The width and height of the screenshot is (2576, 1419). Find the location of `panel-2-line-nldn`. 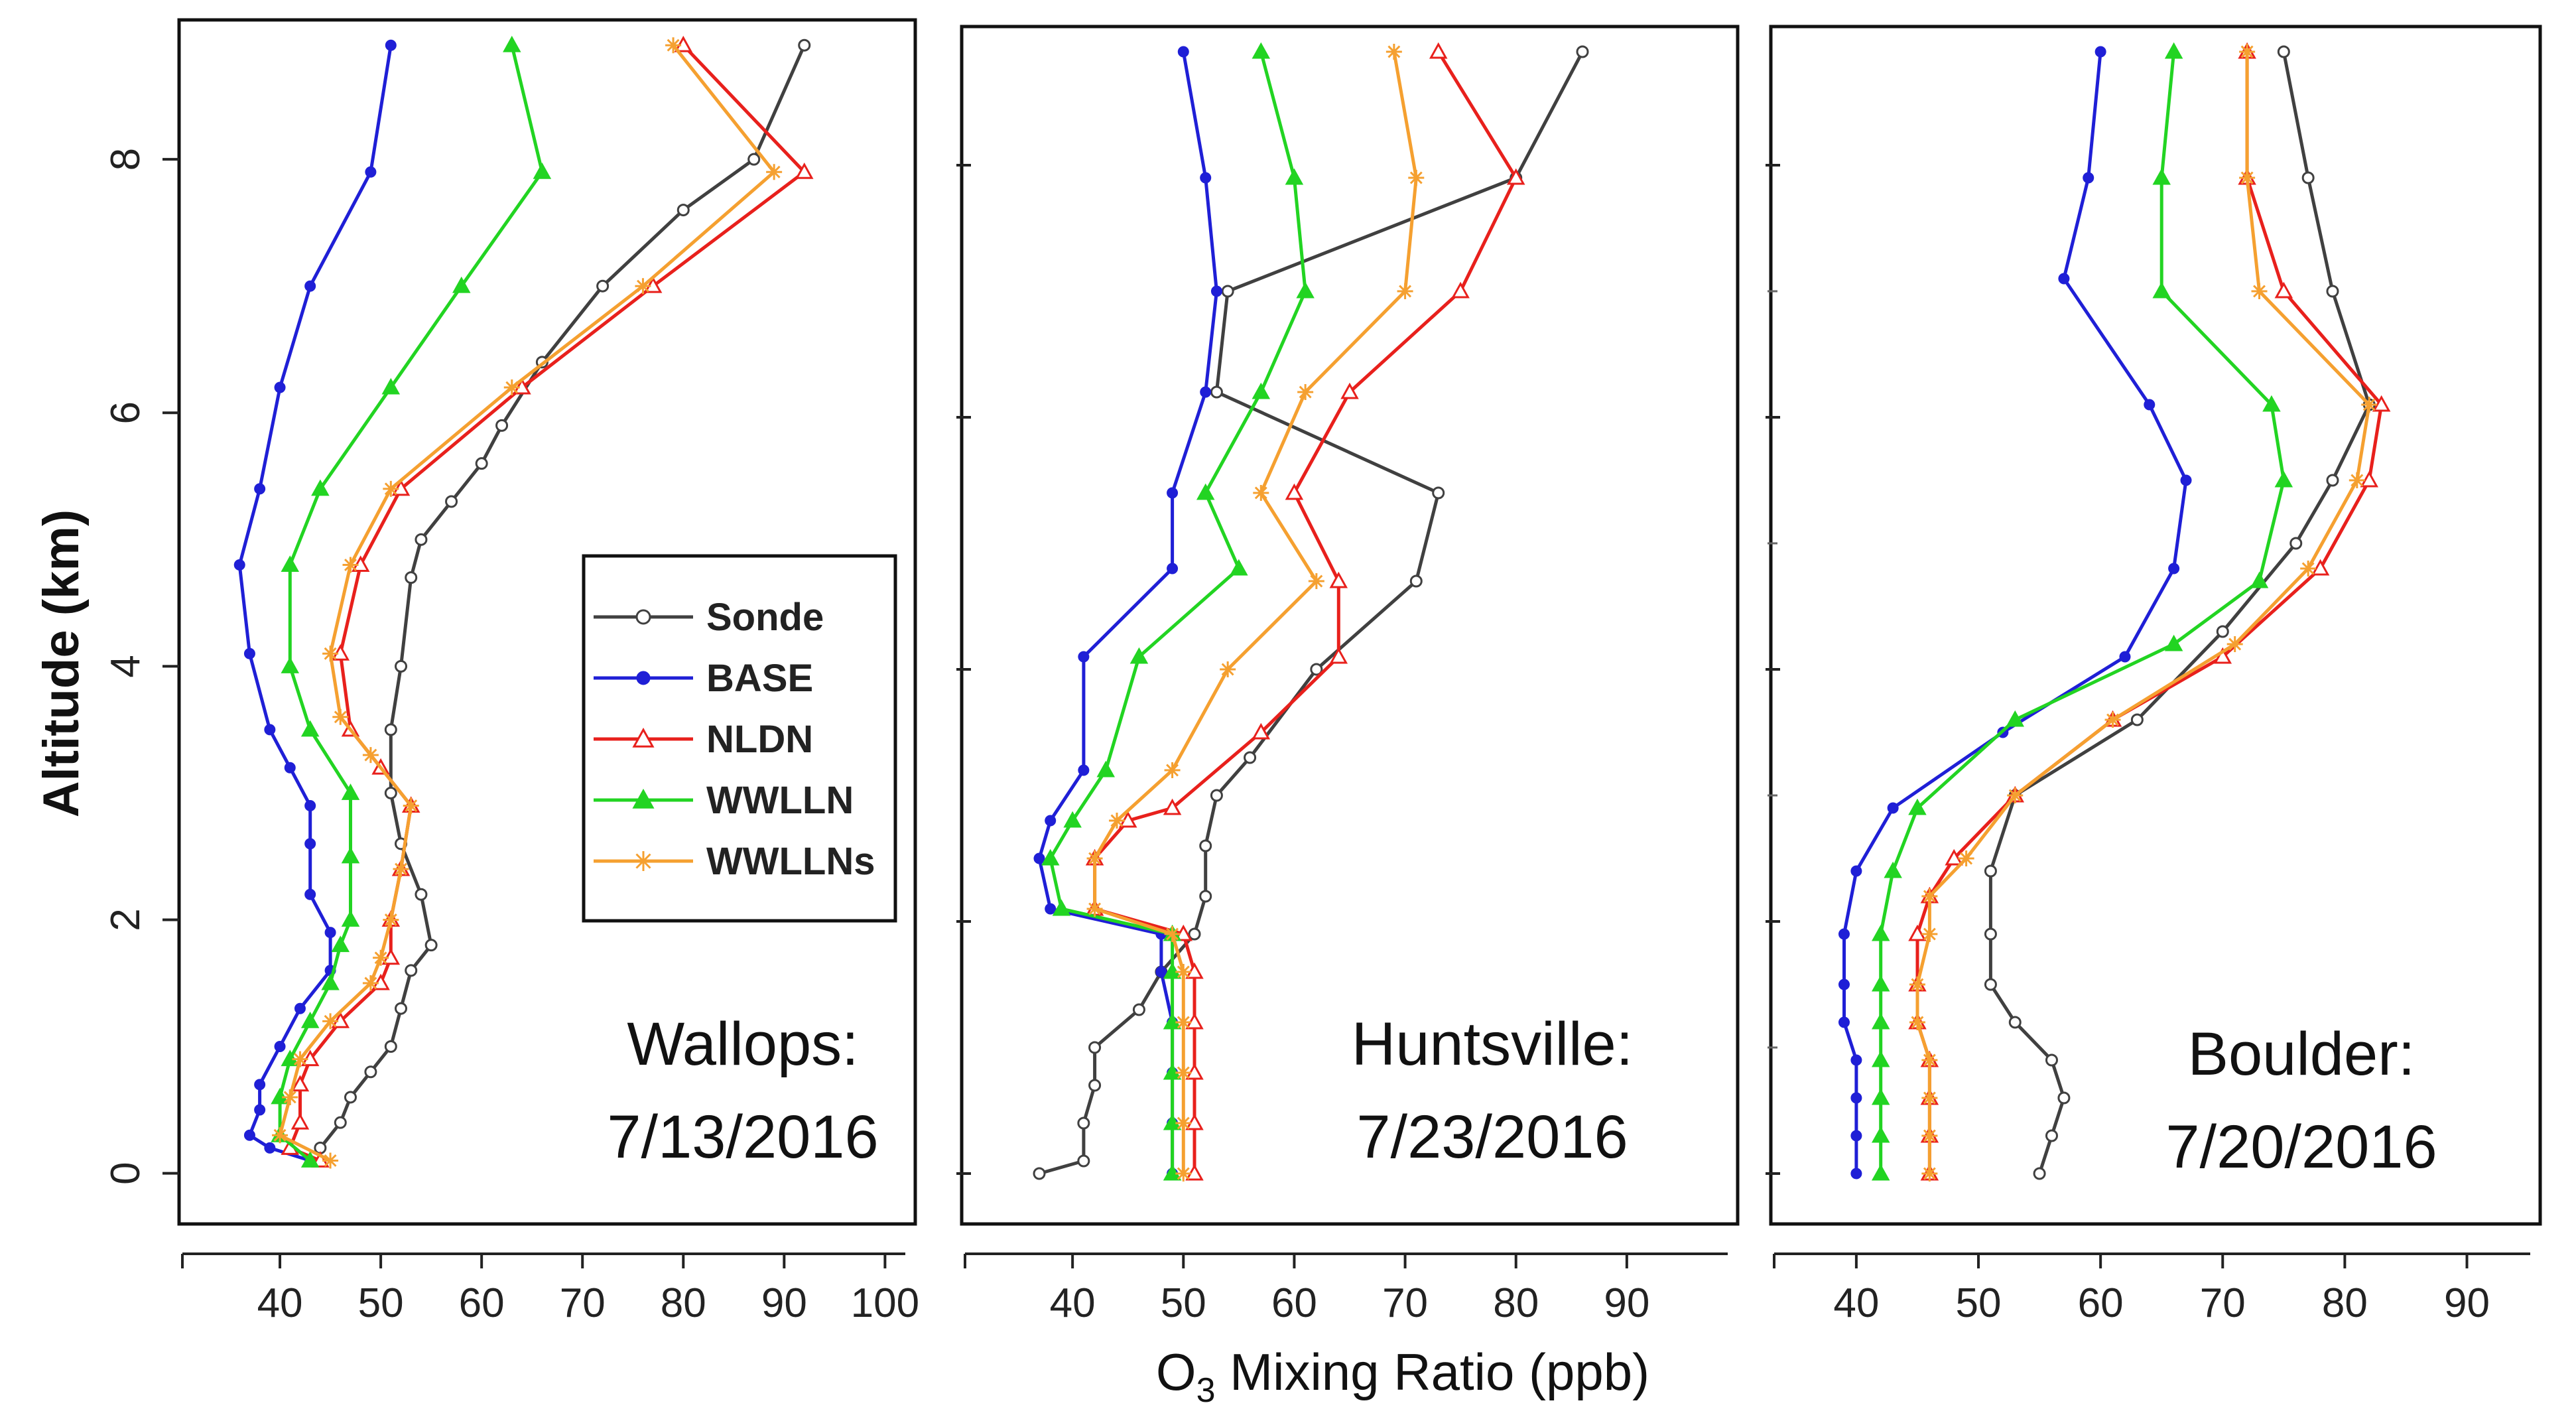

panel-2-line-nldn is located at coordinates (1306, 612).